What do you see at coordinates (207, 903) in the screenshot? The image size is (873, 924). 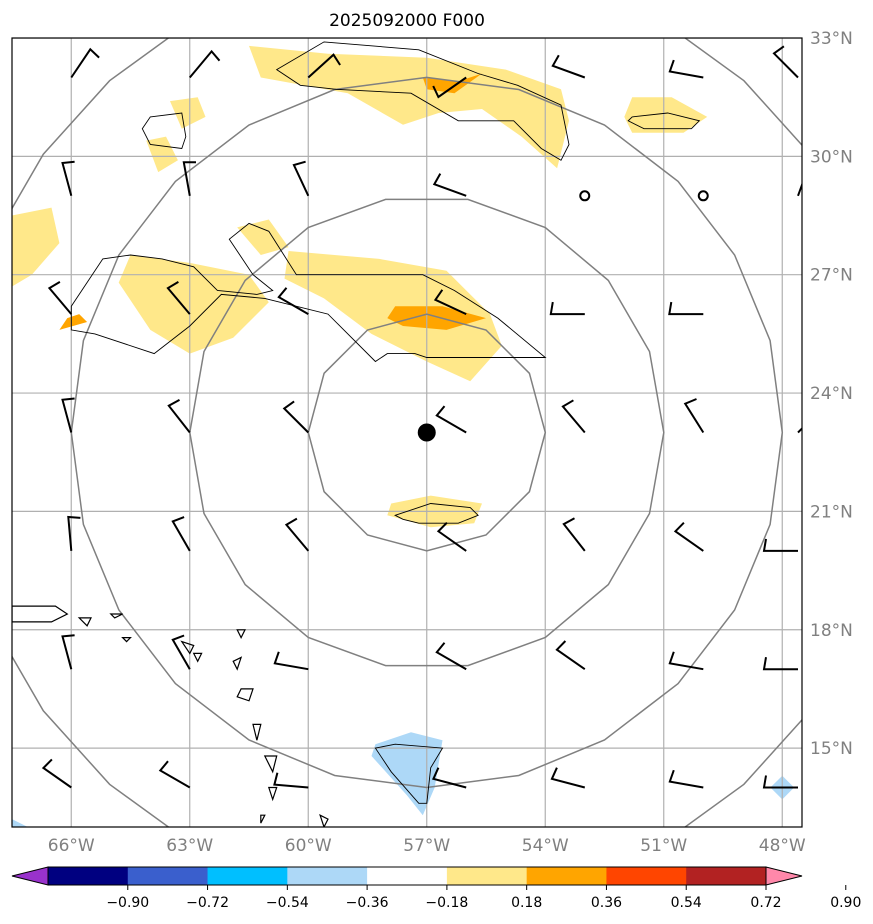 I see `colorbar-tick-label: −0.72` at bounding box center [207, 903].